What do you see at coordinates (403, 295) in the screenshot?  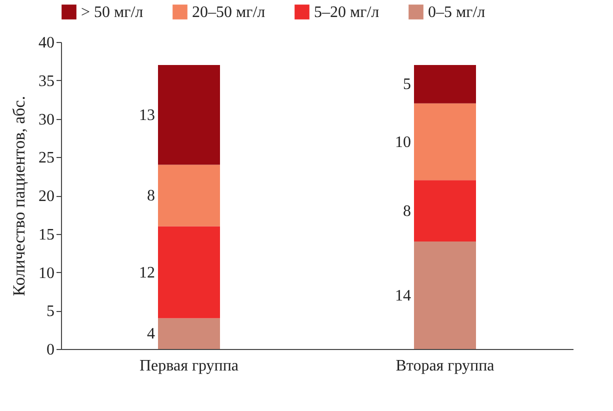 I see `data-label: 14` at bounding box center [403, 295].